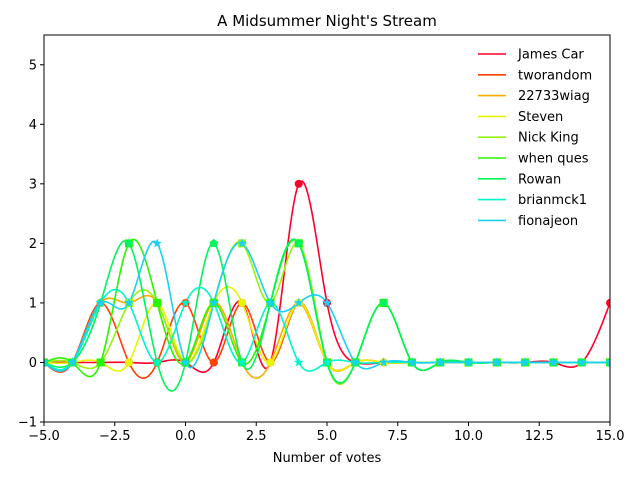  I want to click on legend-label: Rowan, so click(539, 179).